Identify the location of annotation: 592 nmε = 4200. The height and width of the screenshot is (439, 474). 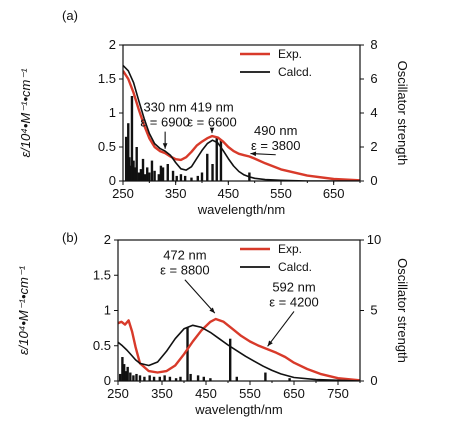
(293, 313).